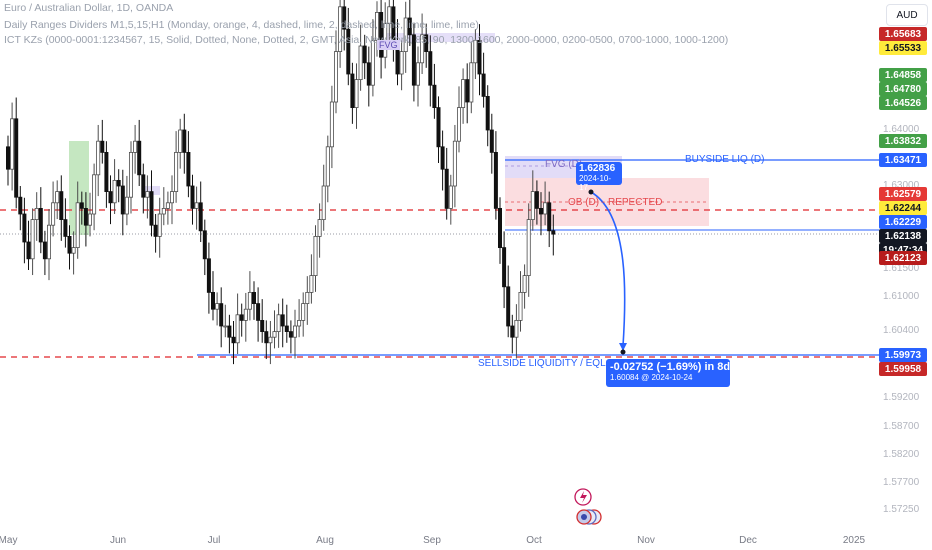 The height and width of the screenshot is (550, 932). Describe the element at coordinates (901, 296) in the screenshot. I see `price-tick-label: 1.61000` at that location.